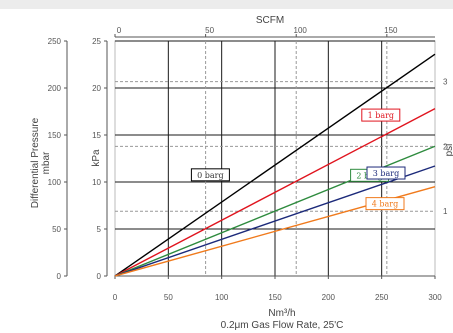 The width and height of the screenshot is (453, 333). What do you see at coordinates (168, 297) in the screenshot?
I see `nm3h-tick-label-1: 50` at bounding box center [168, 297].